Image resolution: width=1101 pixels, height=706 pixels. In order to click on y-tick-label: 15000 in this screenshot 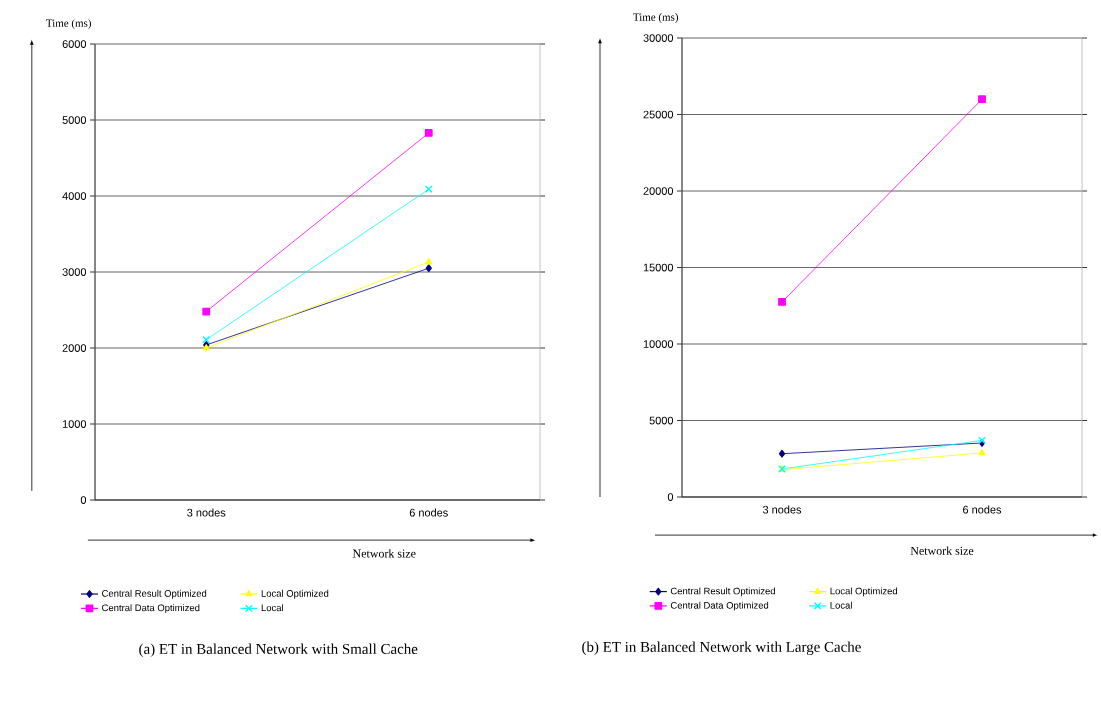, I will do `click(658, 267)`.